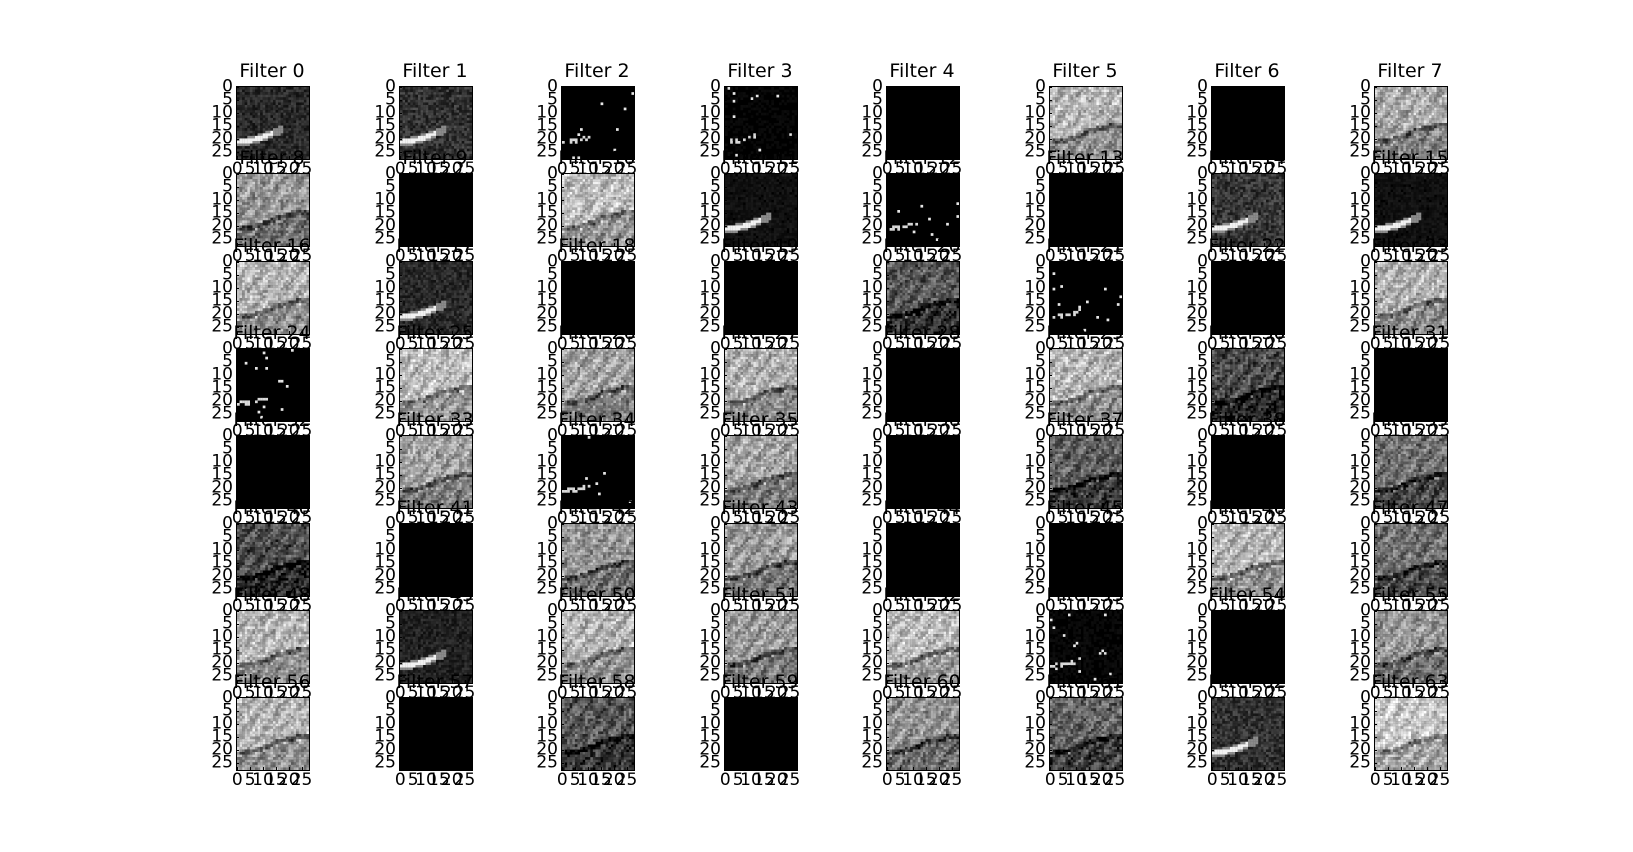  What do you see at coordinates (263, 256) in the screenshot?
I see `xtick-label: 10` at bounding box center [263, 256].